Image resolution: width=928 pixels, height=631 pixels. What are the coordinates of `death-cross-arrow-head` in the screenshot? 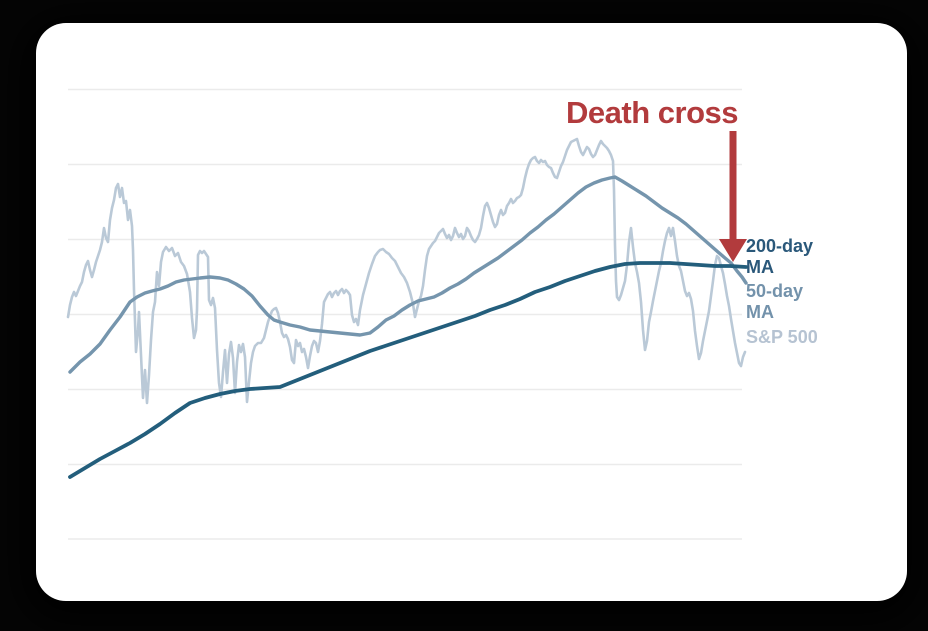 It's located at (733, 250).